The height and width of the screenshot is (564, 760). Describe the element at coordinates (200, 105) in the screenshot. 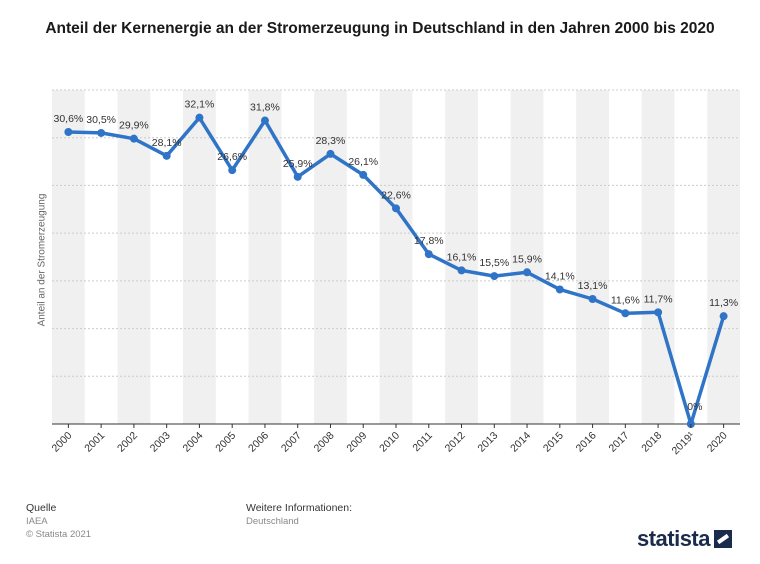

I see `data-label: 32,1%` at that location.